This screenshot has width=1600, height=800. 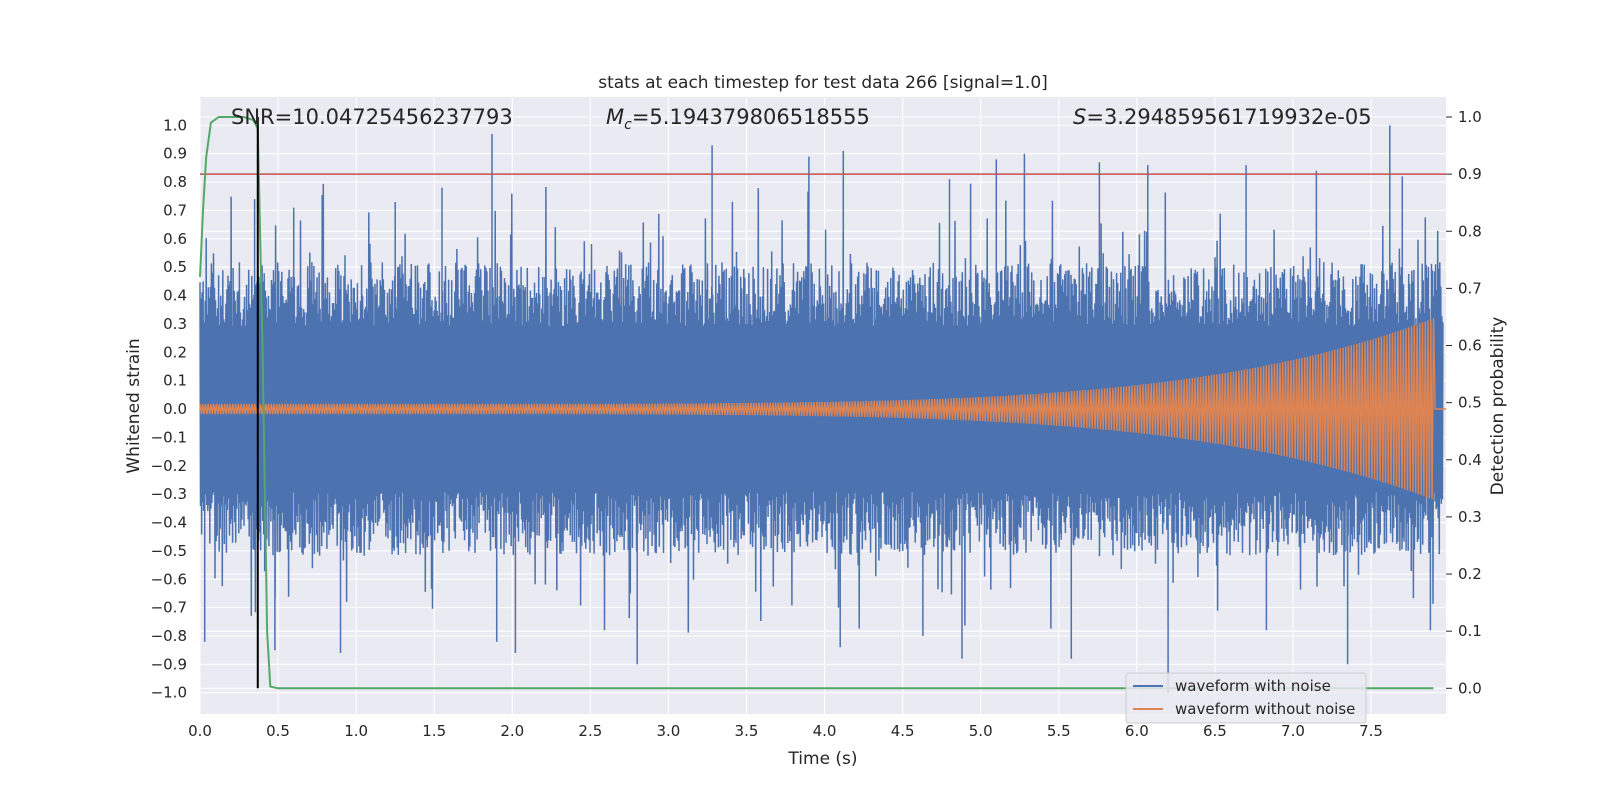 I want to click on y-right-tick-label: 0.0, so click(x=1470, y=688).